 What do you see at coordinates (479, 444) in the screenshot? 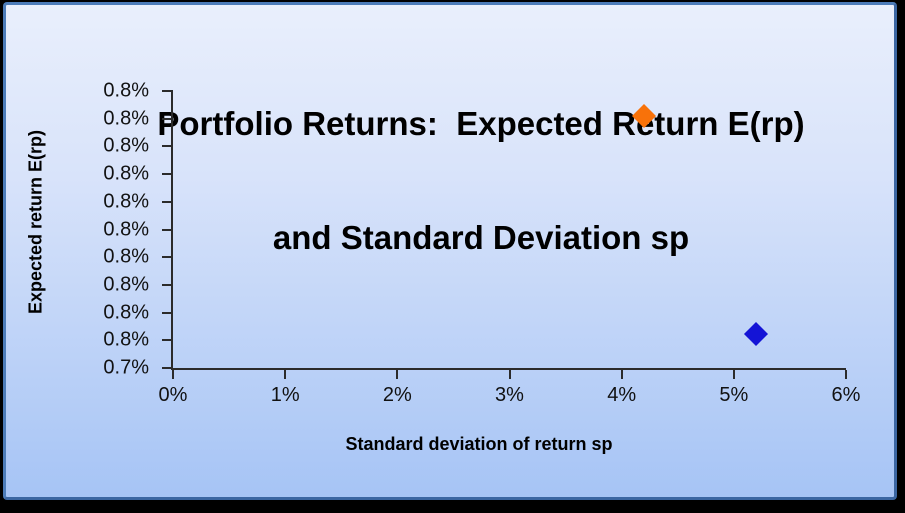
I see `x-axis-title: Standard deviation of return sp` at bounding box center [479, 444].